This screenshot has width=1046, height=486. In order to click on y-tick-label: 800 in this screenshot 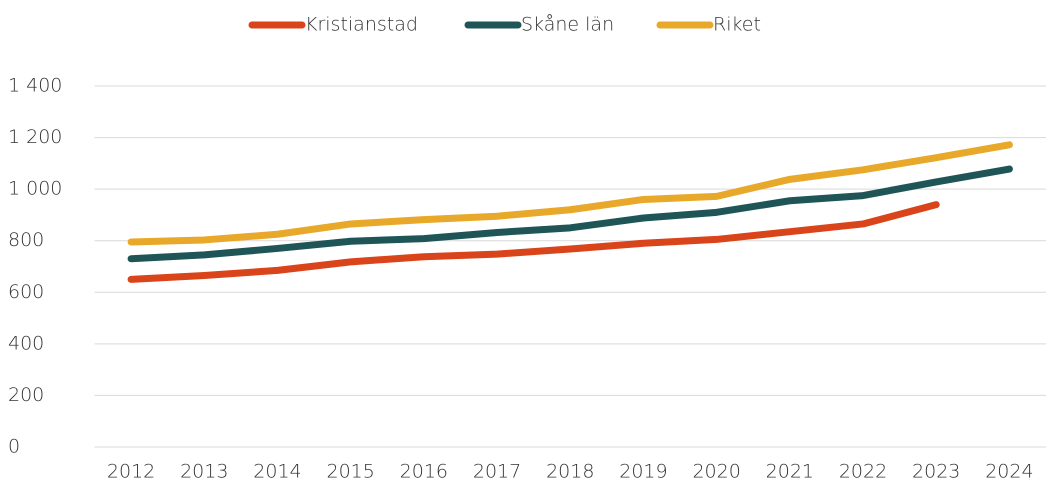, I will do `click(26, 240)`.